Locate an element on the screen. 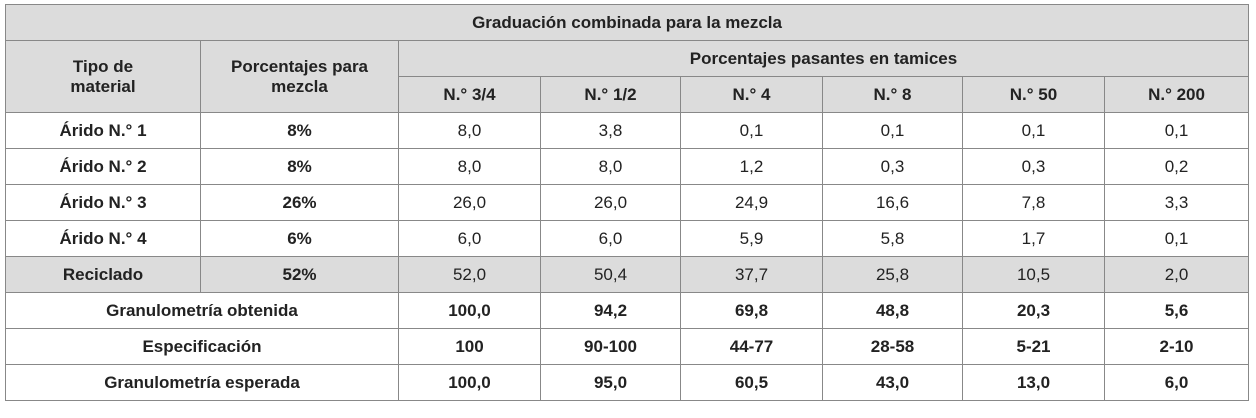 The width and height of the screenshot is (1256, 418). summary-value: 13,0 is located at coordinates (1033, 382).